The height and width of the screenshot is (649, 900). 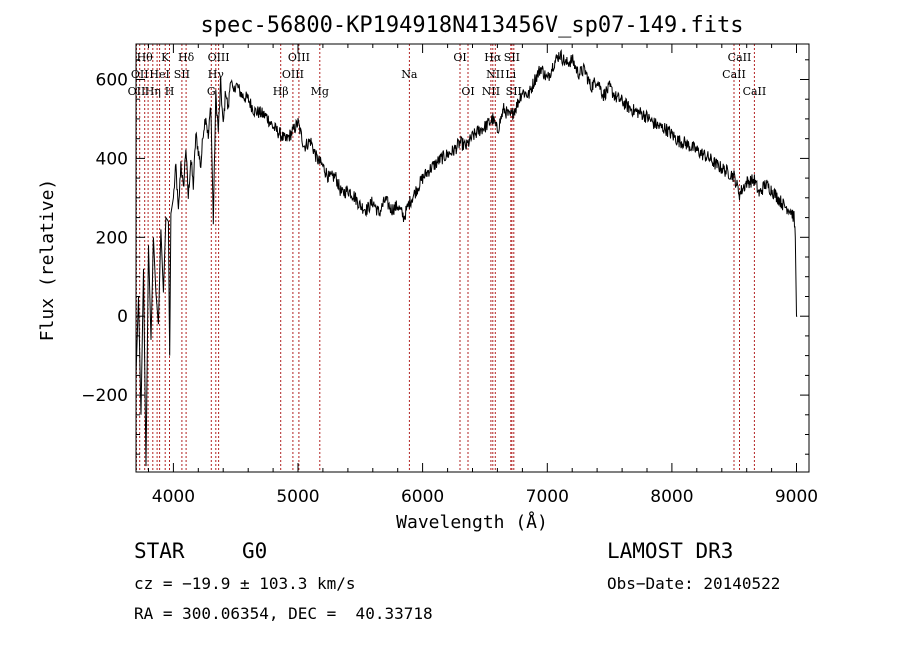 What do you see at coordinates (186, 57) in the screenshot?
I see `line-label-hδ: Hδ` at bounding box center [186, 57].